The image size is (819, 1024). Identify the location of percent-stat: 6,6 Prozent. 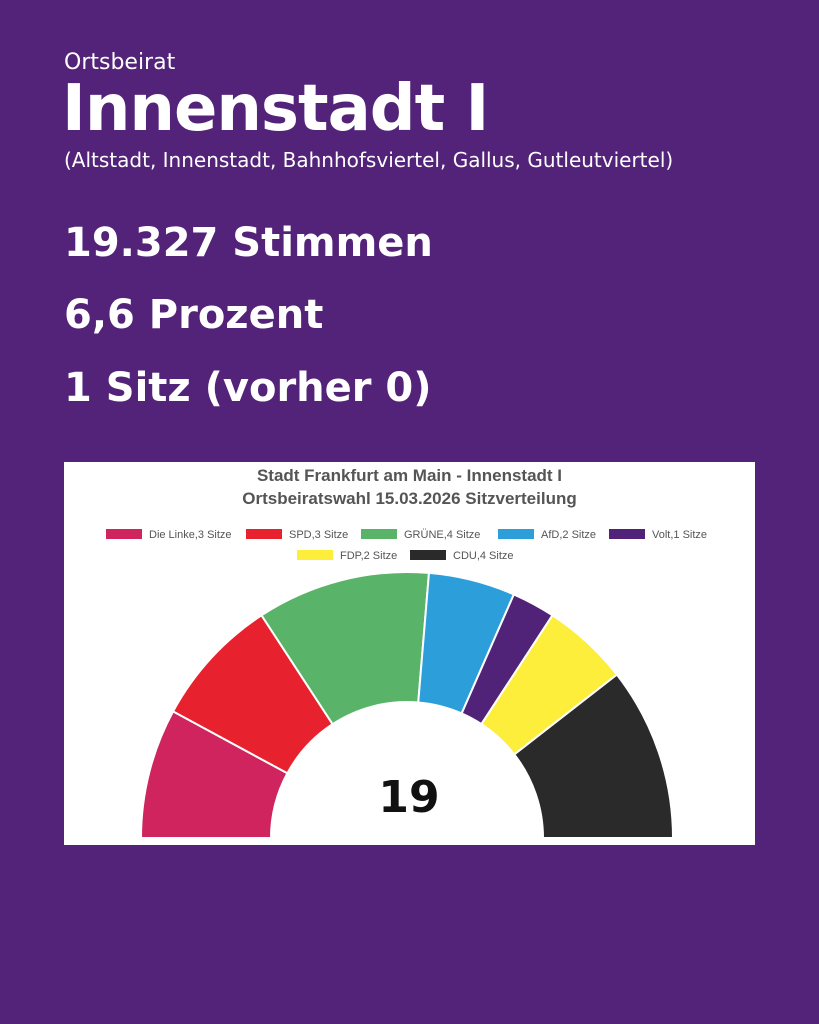
(194, 315).